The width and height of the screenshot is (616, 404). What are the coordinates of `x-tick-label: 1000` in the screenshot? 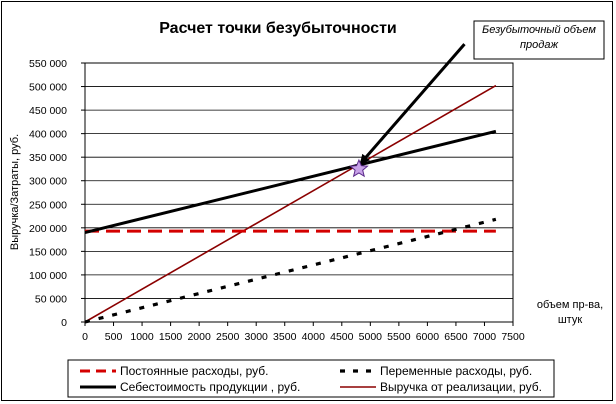 It's located at (142, 337).